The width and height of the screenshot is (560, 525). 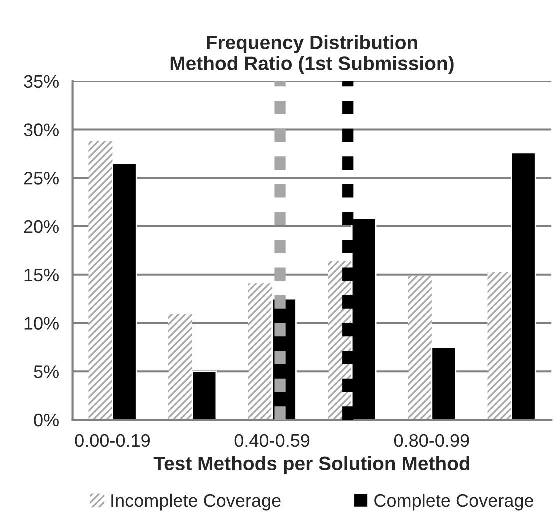 I want to click on x-tick-label: 0.40-0.59, so click(x=272, y=441).